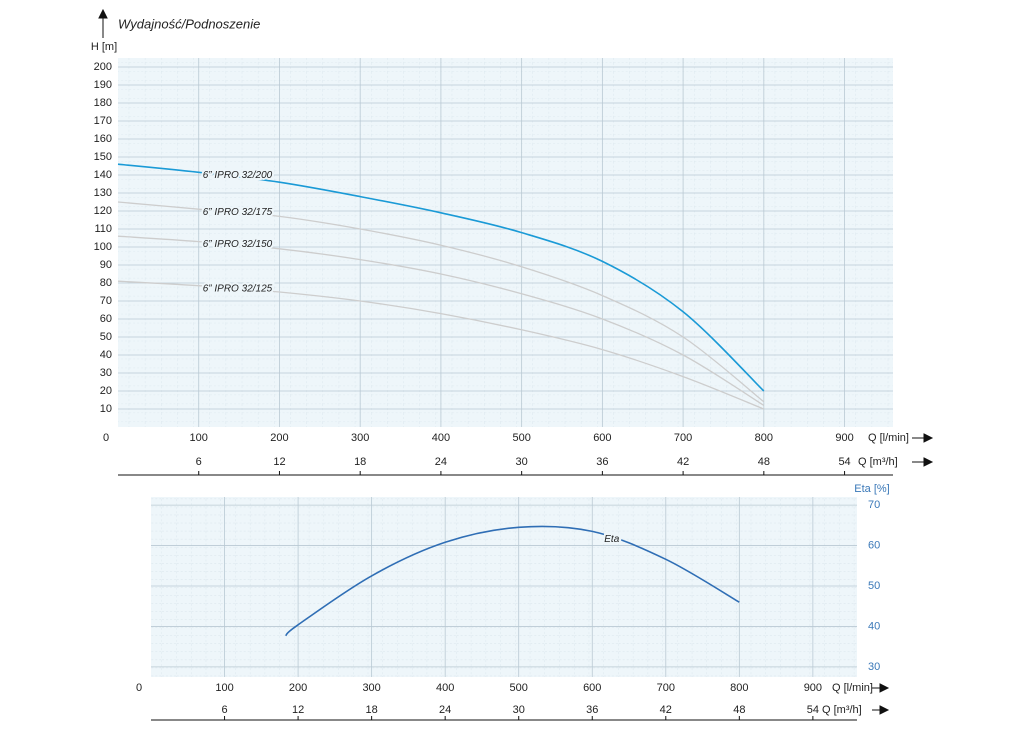  I want to click on y-tick-label: 160, so click(103, 139).